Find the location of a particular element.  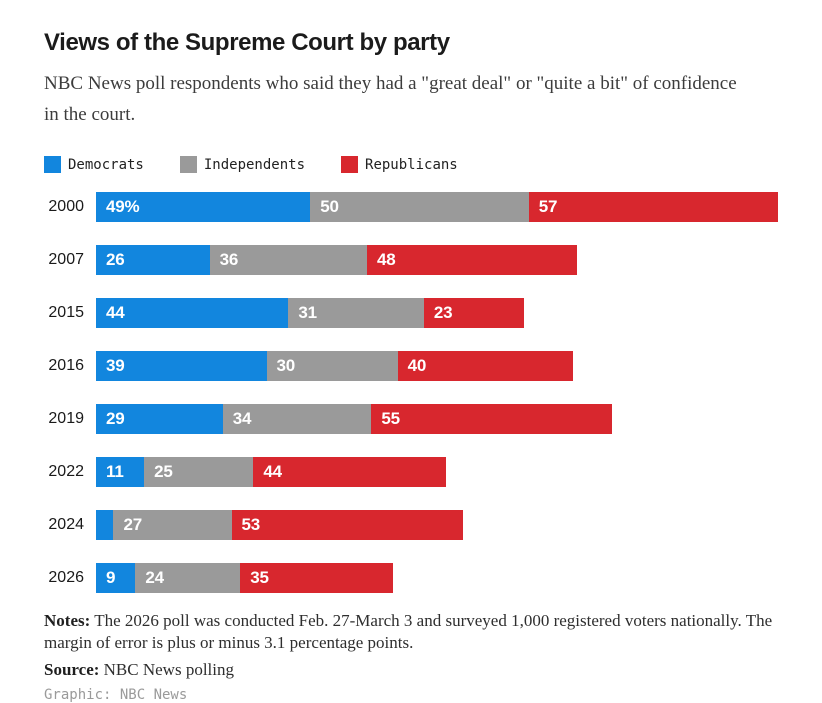

bar-track: 39 30 40 is located at coordinates (437, 366).